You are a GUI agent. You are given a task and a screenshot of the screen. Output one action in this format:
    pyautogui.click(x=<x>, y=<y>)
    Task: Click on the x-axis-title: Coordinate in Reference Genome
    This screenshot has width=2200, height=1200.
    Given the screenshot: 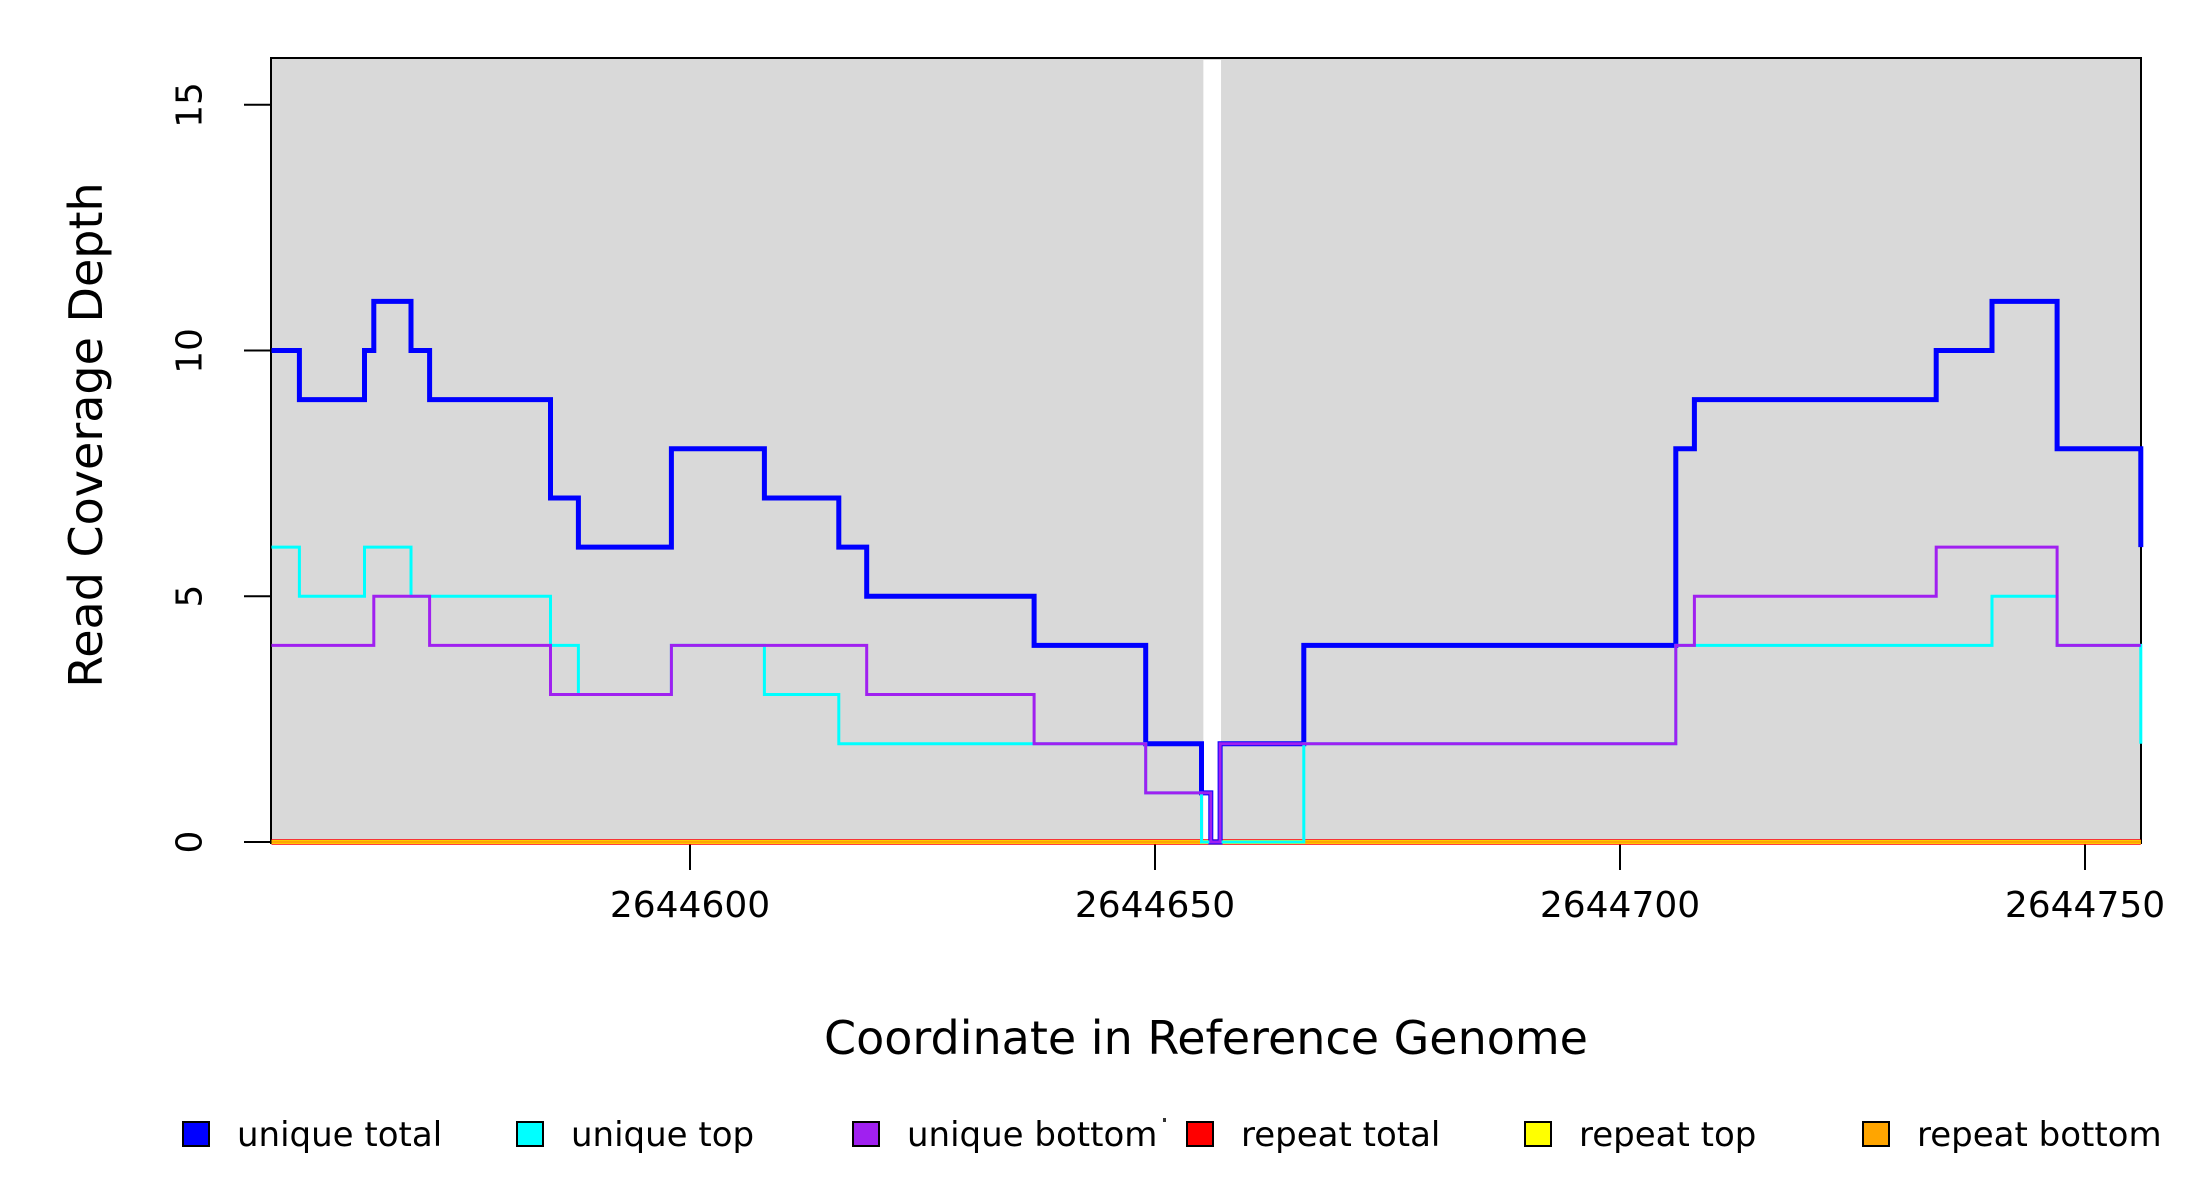 What is the action you would take?
    pyautogui.click(x=1206, y=1038)
    